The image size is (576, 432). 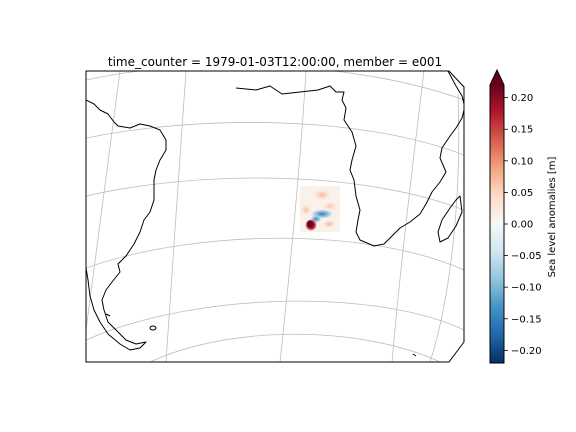 I want to click on colorbar-ticks: 0.20 0.15 0.10 0.05 0.00 −0.05 −0.10 −0.15 −0.20, so click(x=523, y=225).